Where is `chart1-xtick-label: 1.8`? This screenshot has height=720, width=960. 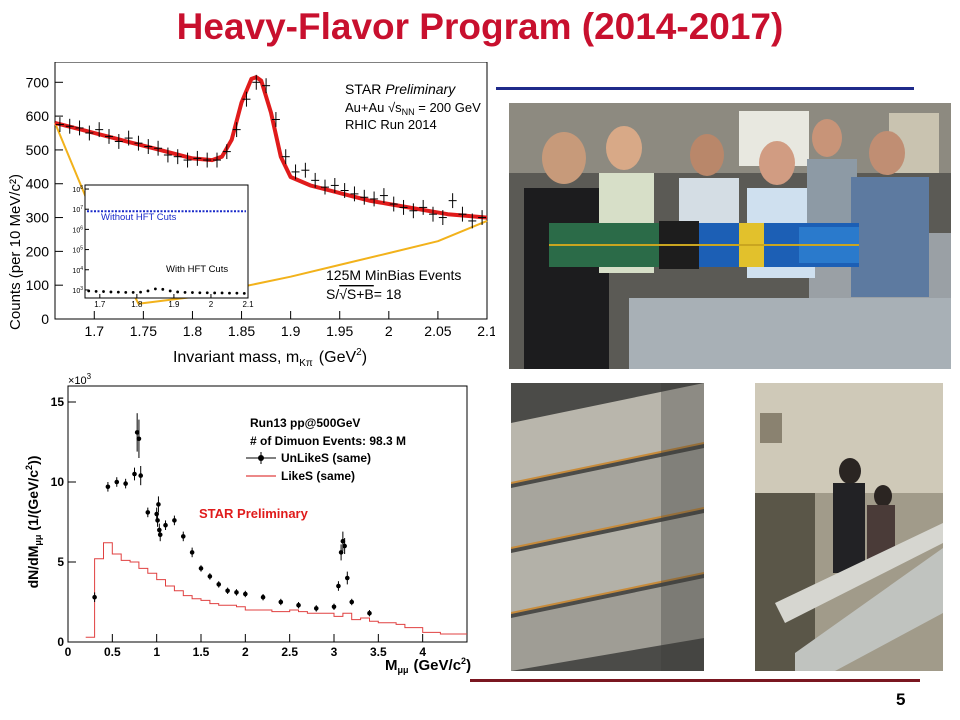
chart1-xtick-label: 1.8 is located at coordinates (193, 331).